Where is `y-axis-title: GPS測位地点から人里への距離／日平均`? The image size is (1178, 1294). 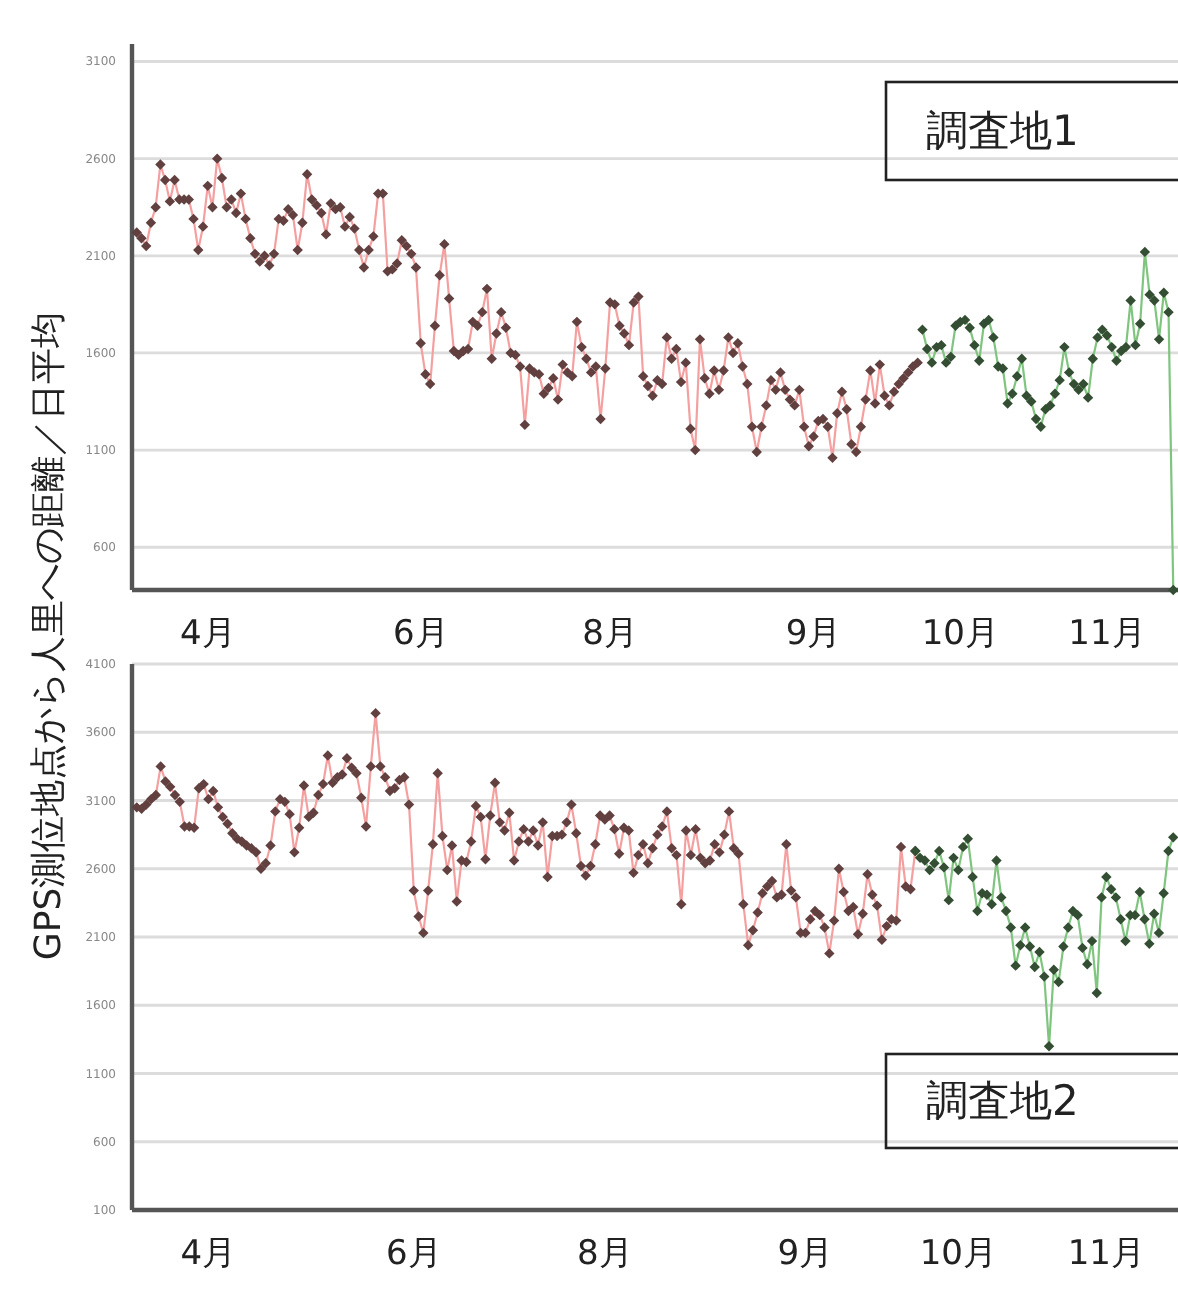
y-axis-title: GPS測位地点から人里への距離／日平均 is located at coordinates (49, 636).